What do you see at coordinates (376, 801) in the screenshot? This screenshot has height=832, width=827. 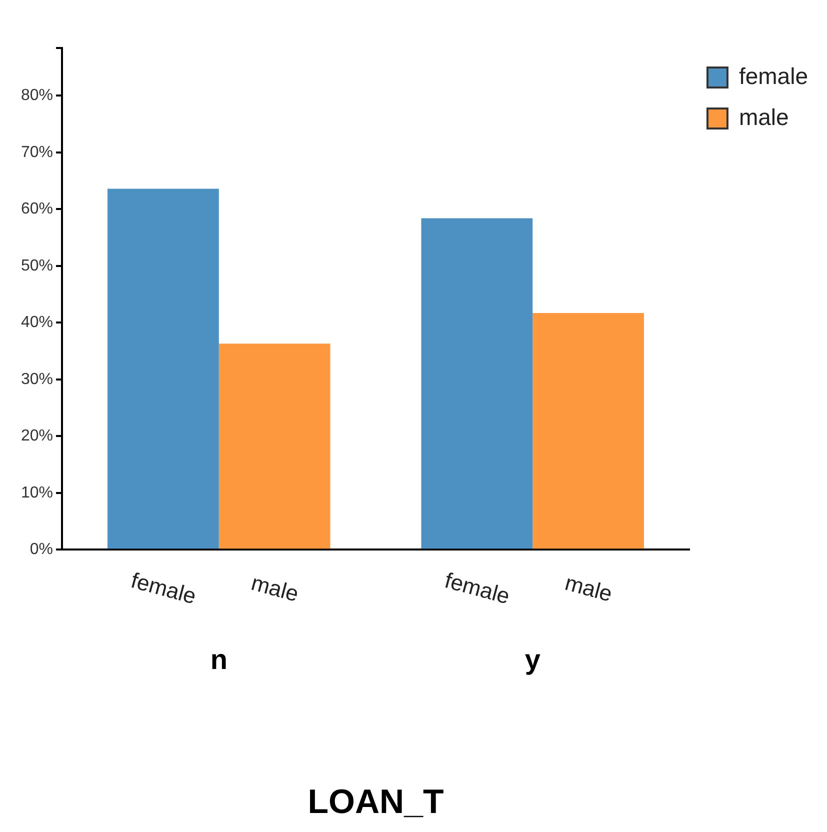 I see `x-axis-title: LOAN_T` at bounding box center [376, 801].